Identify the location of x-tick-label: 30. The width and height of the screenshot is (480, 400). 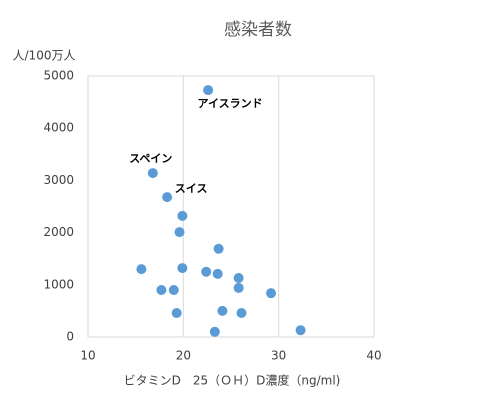
(278, 356).